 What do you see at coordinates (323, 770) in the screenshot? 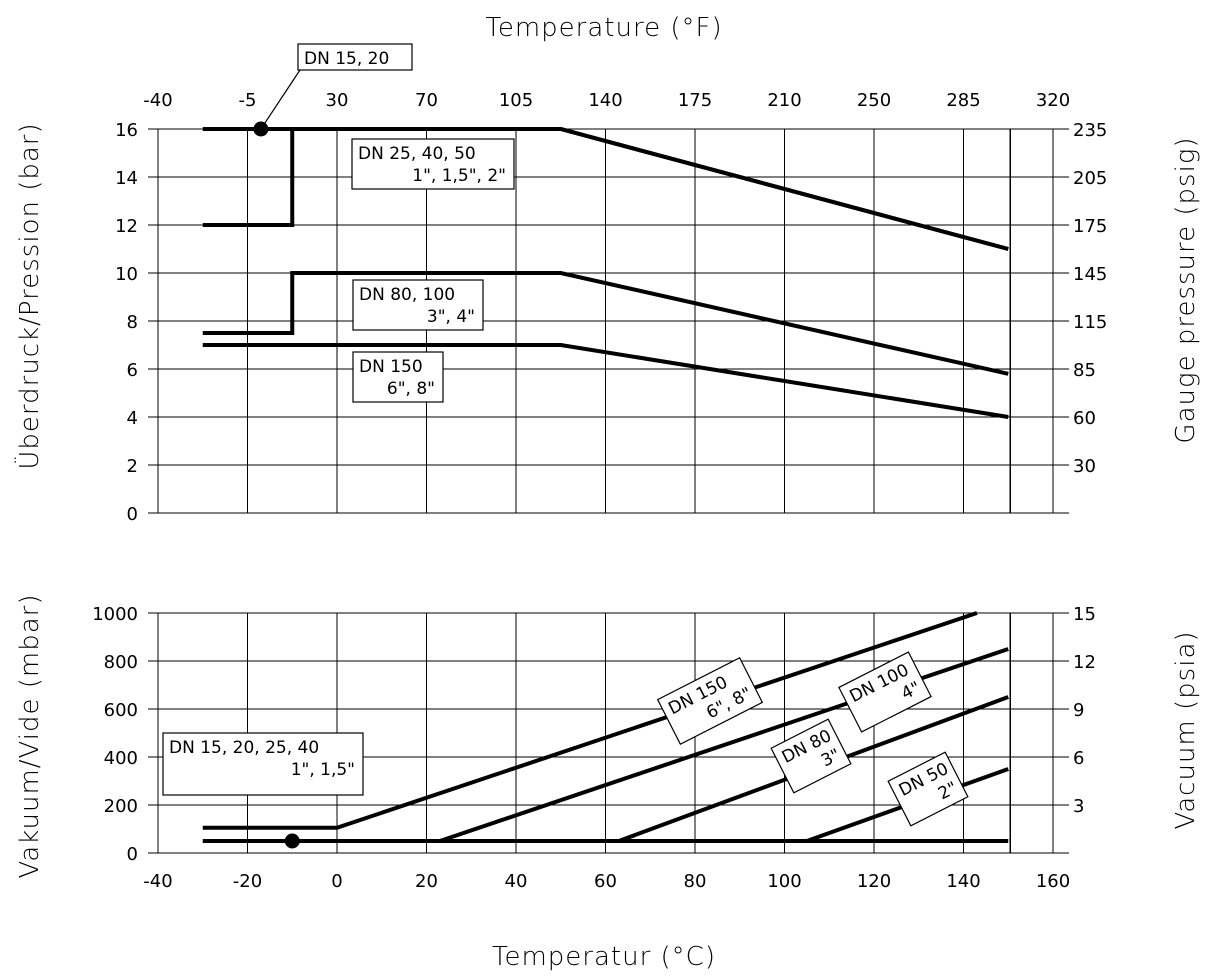
I see `annotation-text: 1", 1,5"` at bounding box center [323, 770].